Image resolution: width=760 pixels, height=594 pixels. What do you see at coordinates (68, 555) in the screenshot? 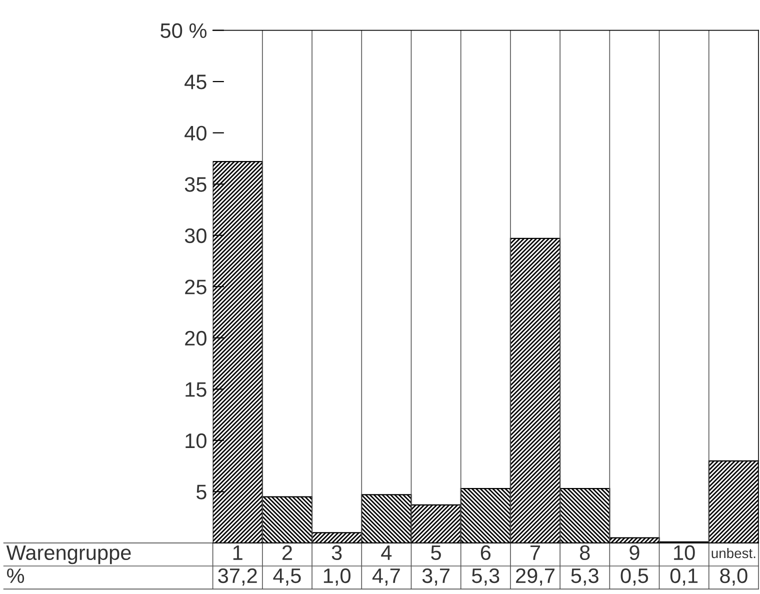
I see `x-axis-title: Warengruppe` at bounding box center [68, 555].